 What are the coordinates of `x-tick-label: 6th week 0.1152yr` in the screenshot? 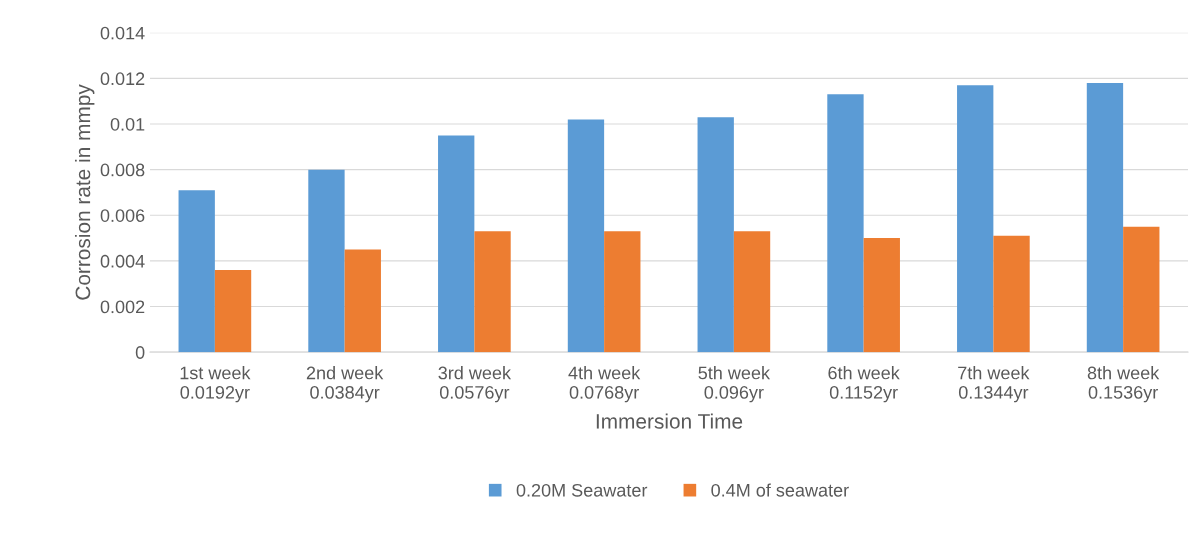 It's located at (864, 384).